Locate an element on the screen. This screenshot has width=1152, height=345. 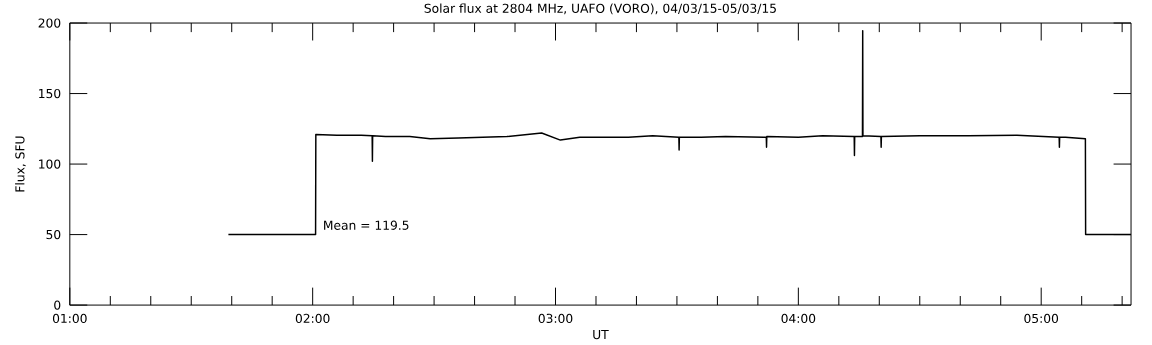
y-tick-label: 0 is located at coordinates (57, 305).